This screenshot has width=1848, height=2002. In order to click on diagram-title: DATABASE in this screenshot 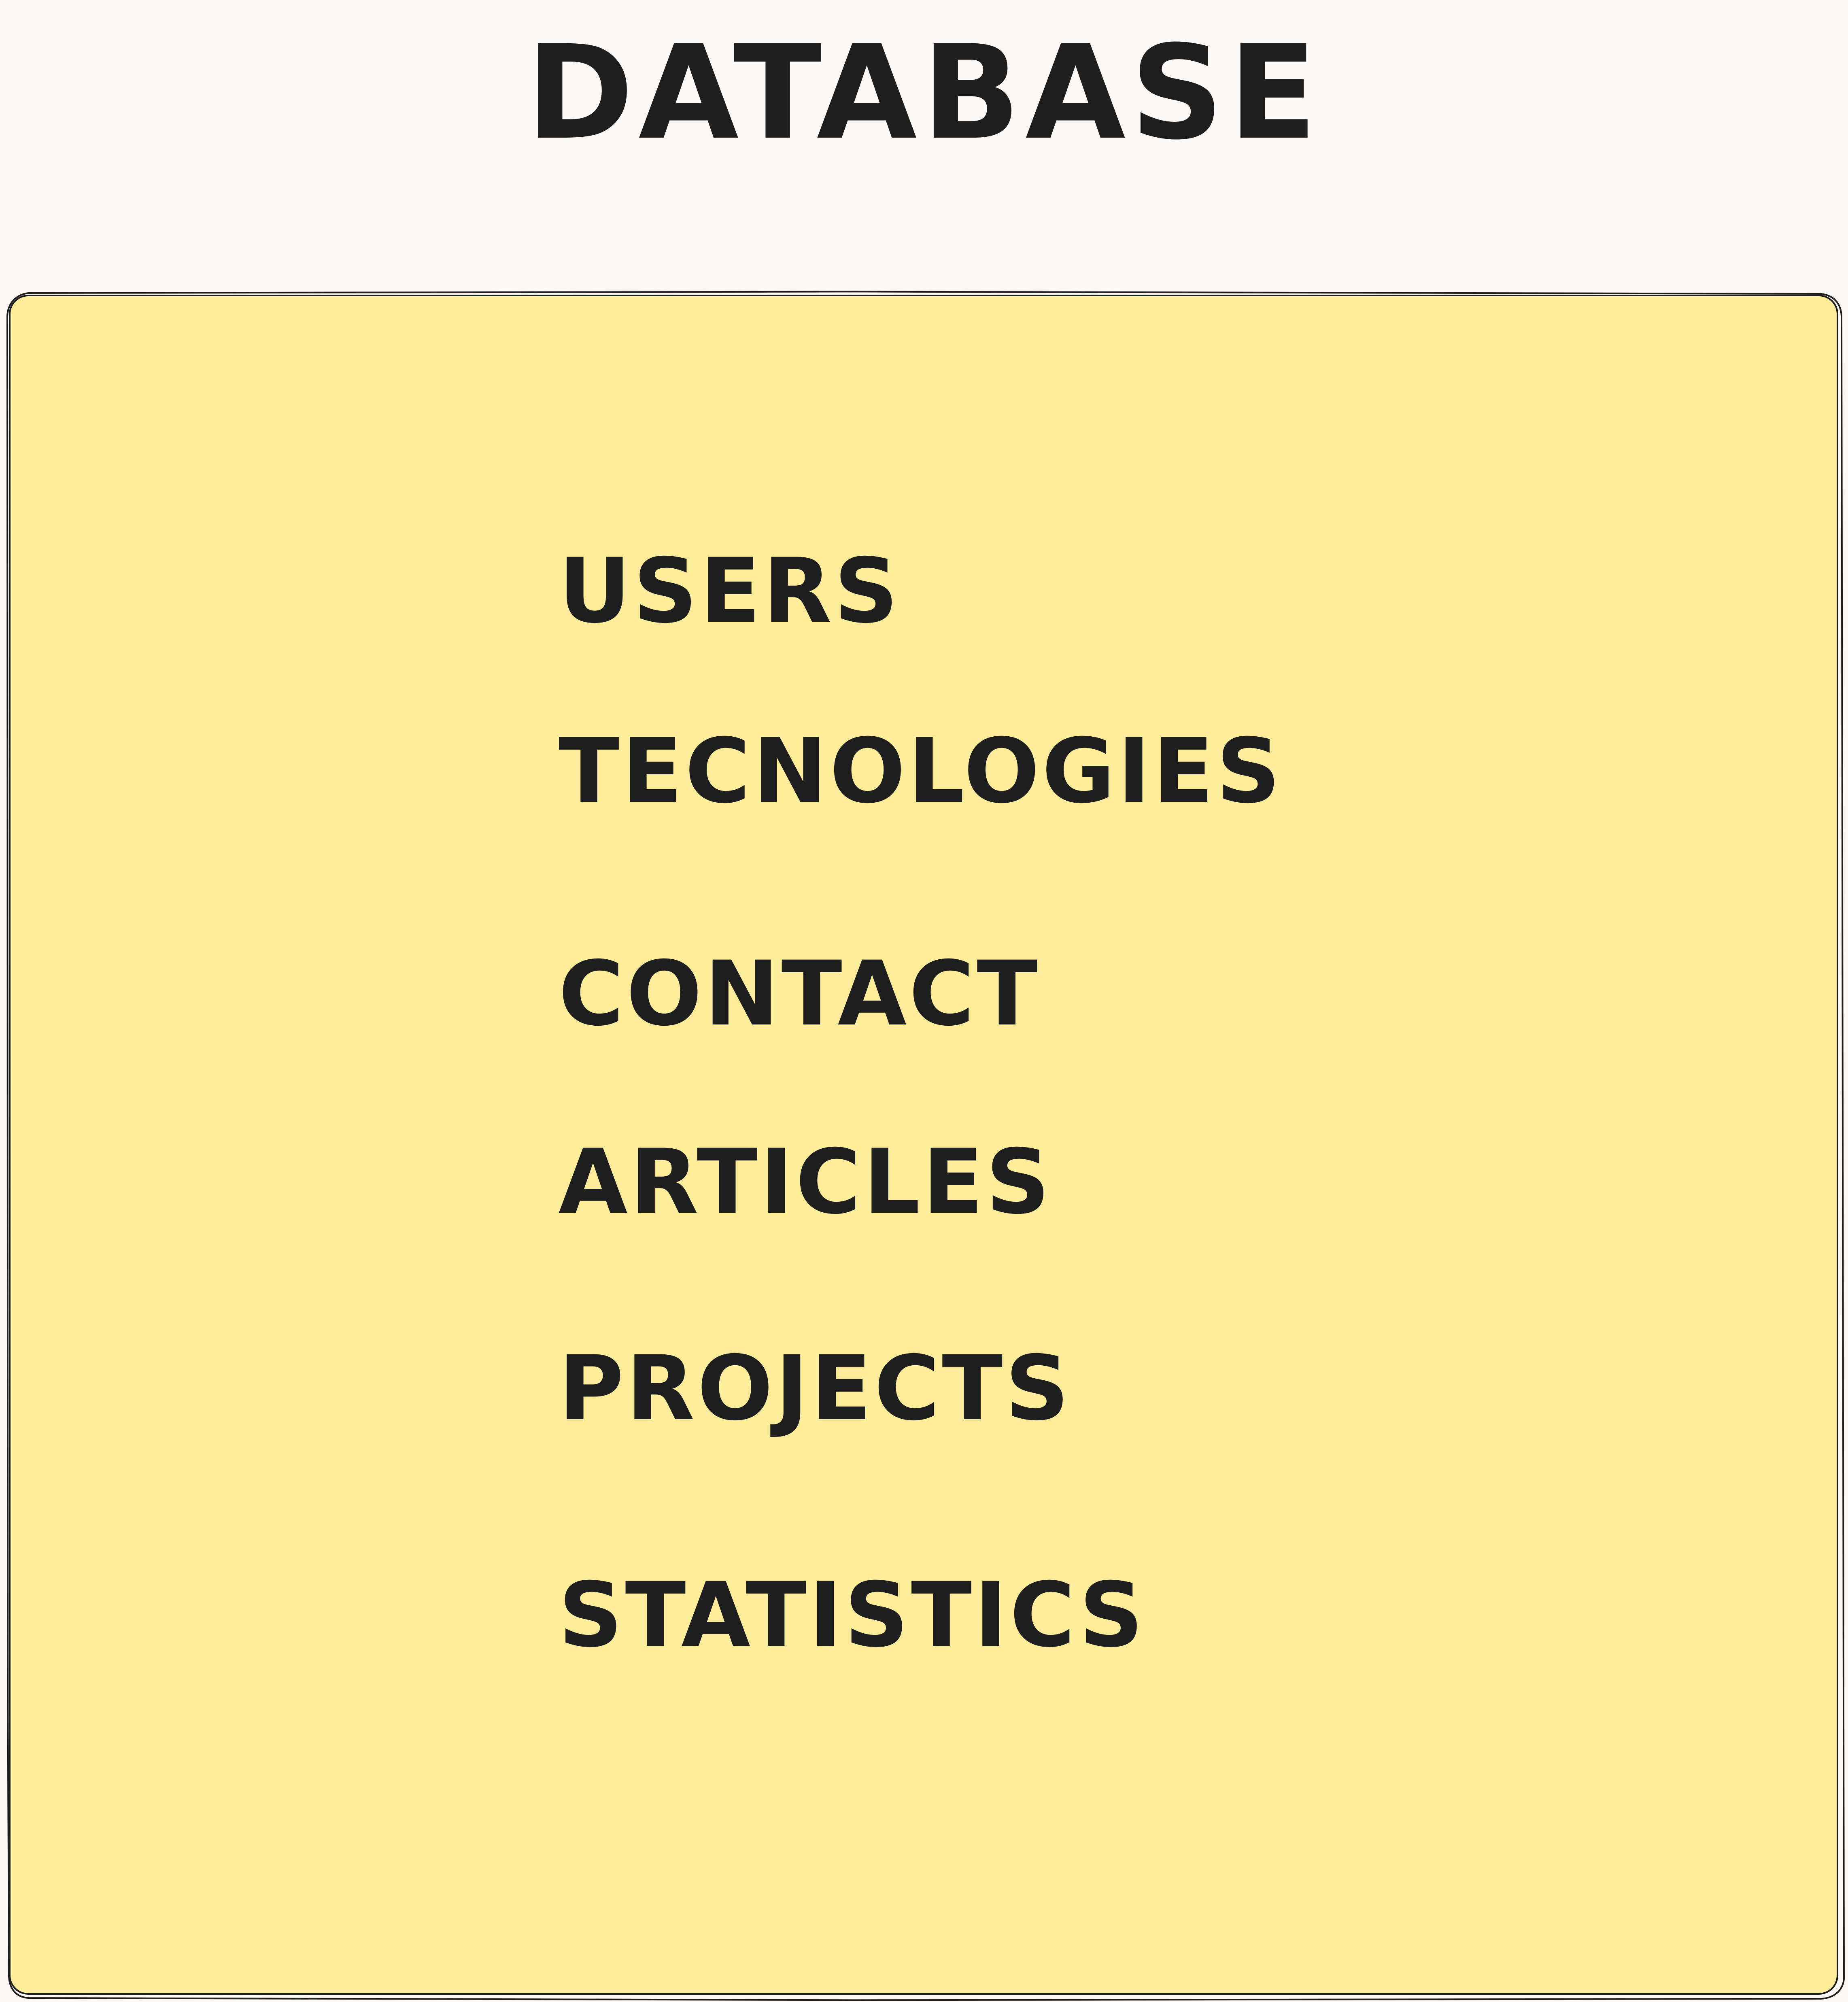, I will do `click(924, 93)`.